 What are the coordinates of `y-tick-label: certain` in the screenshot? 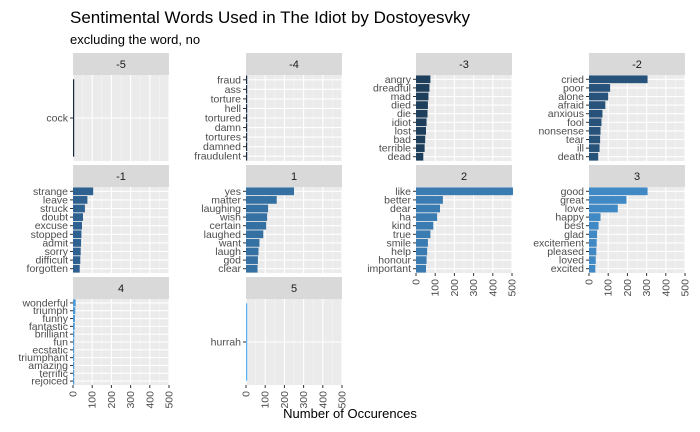 It's located at (225, 226).